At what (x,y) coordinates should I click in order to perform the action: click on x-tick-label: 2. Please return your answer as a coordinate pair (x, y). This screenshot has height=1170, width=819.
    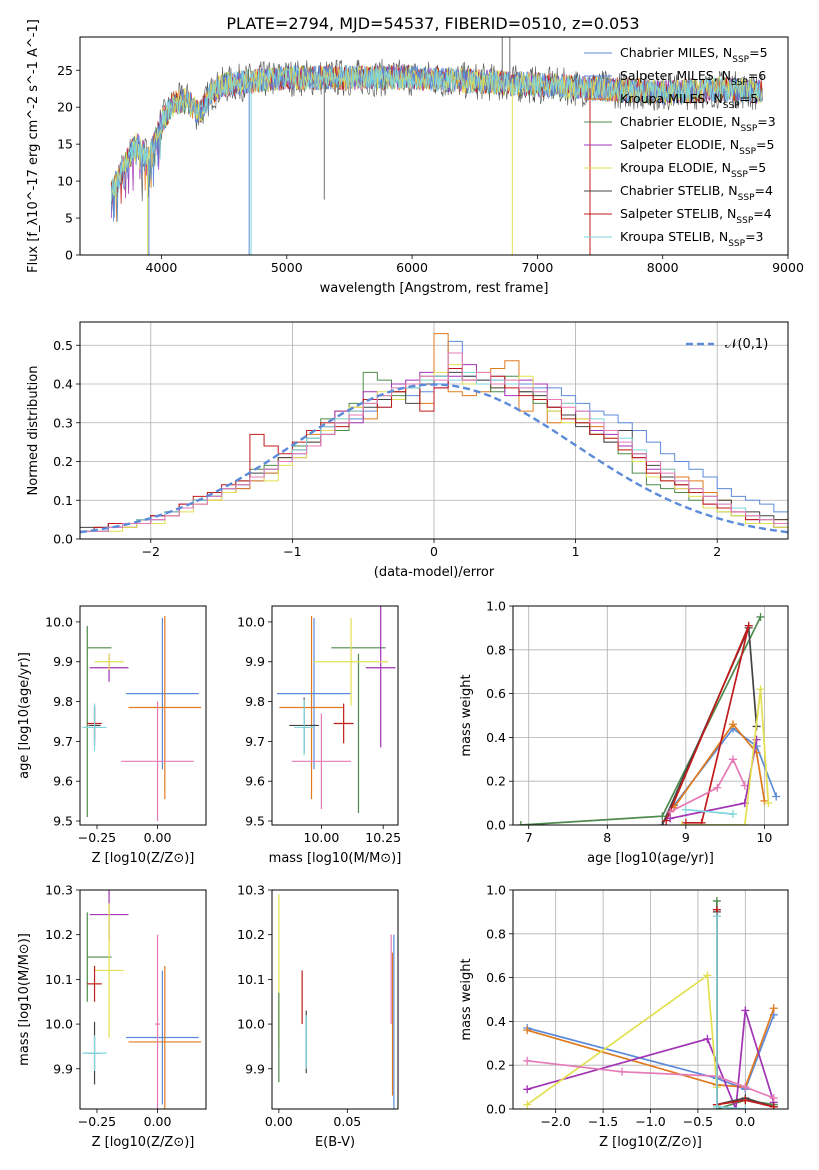
    Looking at the image, I should click on (717, 551).